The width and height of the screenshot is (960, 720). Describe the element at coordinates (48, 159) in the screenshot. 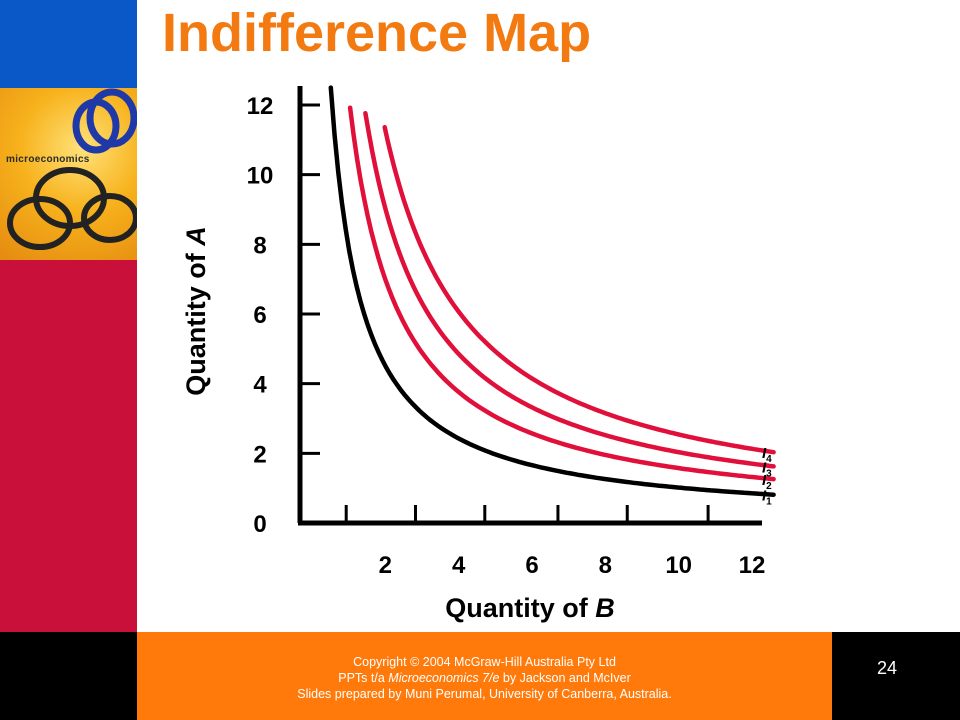

I see `cover-title-text: microeconomics` at that location.